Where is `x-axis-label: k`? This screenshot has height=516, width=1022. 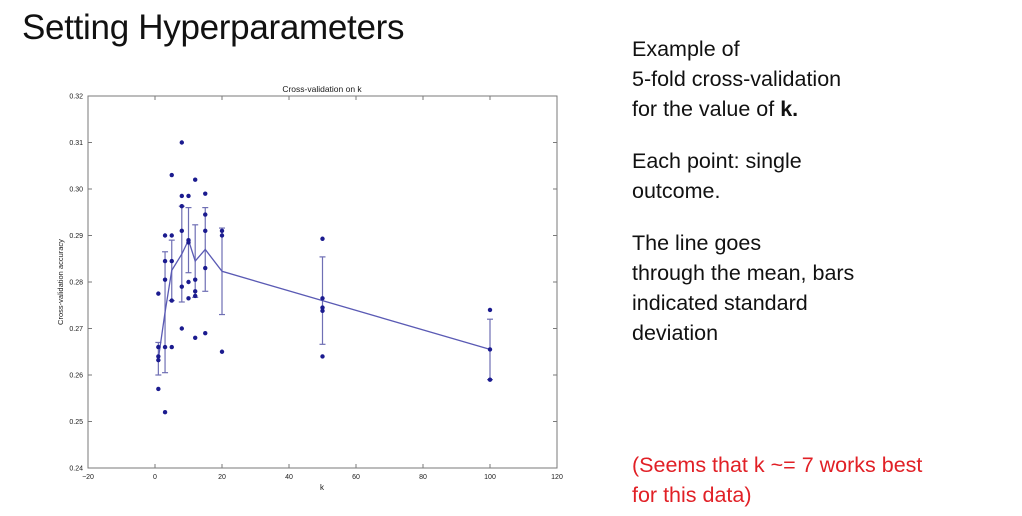
x-axis-label: k is located at coordinates (322, 487).